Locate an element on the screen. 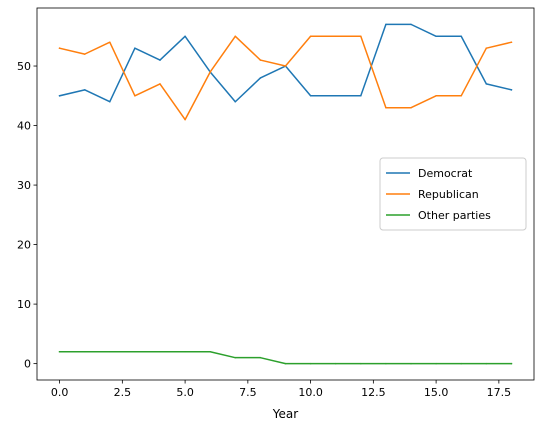 The image size is (543, 437). x-axis-label: Year is located at coordinates (285, 414).